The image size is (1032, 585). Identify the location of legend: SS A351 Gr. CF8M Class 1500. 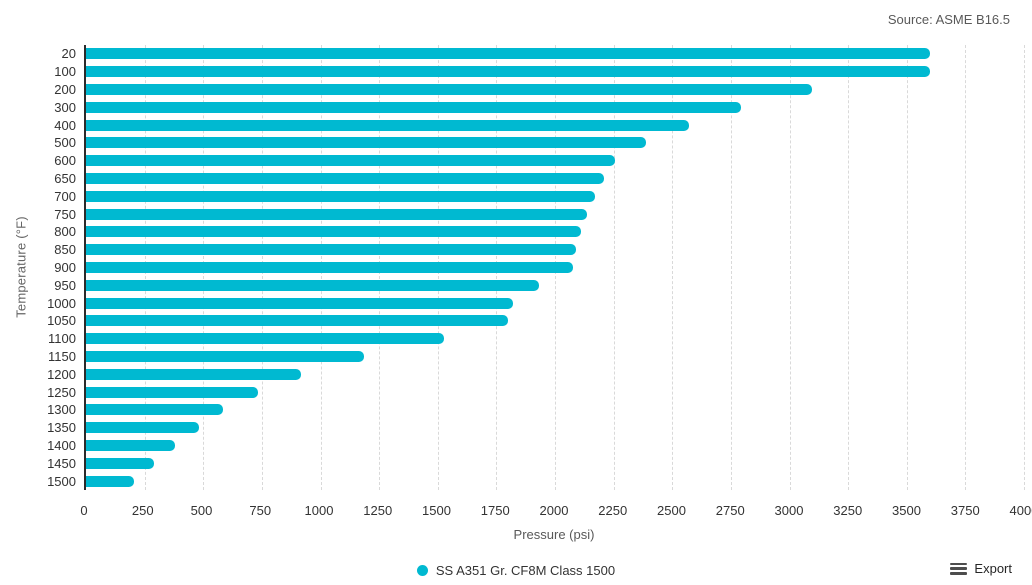
(516, 570).